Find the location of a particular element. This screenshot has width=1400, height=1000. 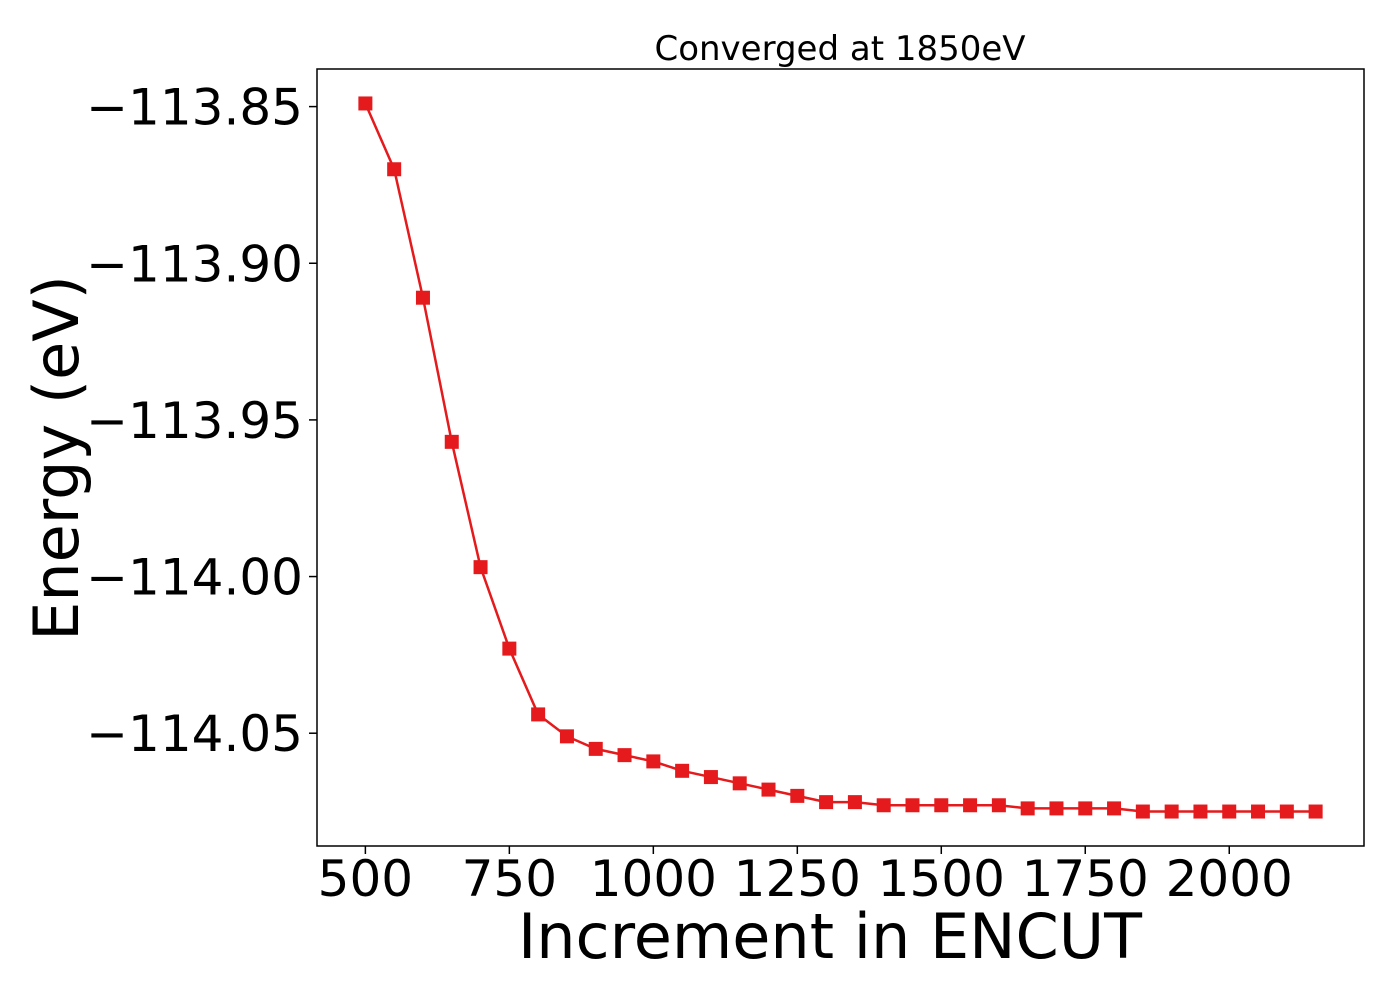

x-axis: 500 750 1000 1250 1500 1750 2000 is located at coordinates (805, 877).